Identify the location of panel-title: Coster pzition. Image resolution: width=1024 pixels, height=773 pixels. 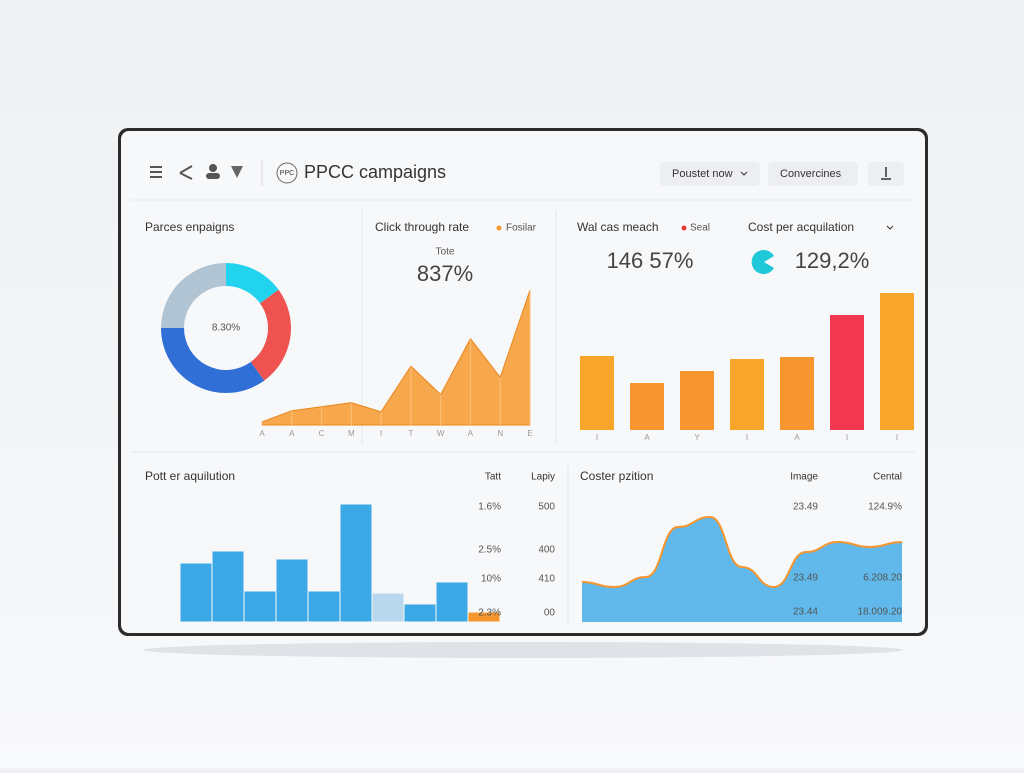
(616, 476).